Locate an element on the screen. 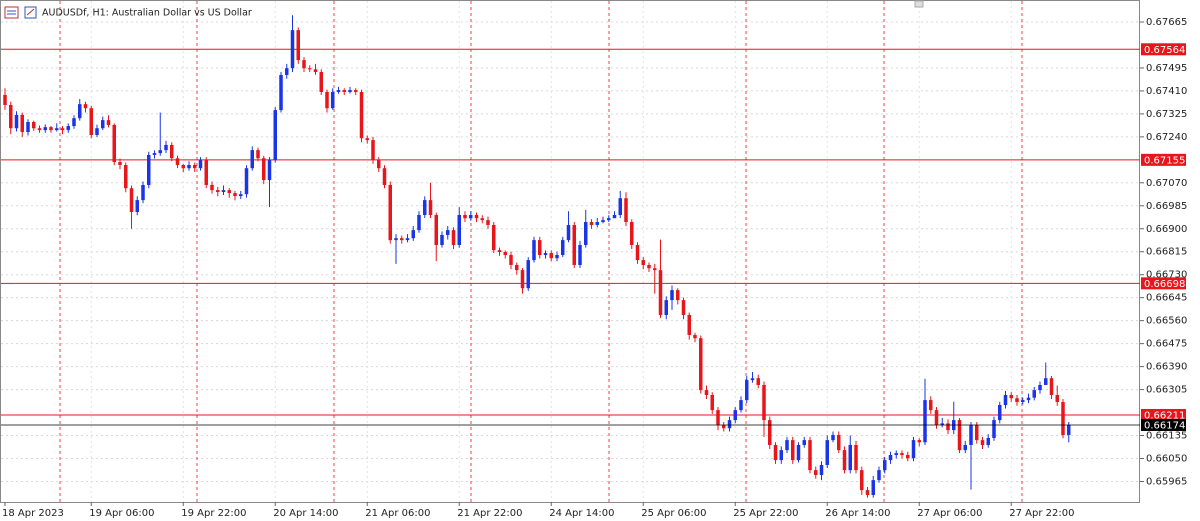  x-tick-label: 21 Apr 06:00 is located at coordinates (397, 513).